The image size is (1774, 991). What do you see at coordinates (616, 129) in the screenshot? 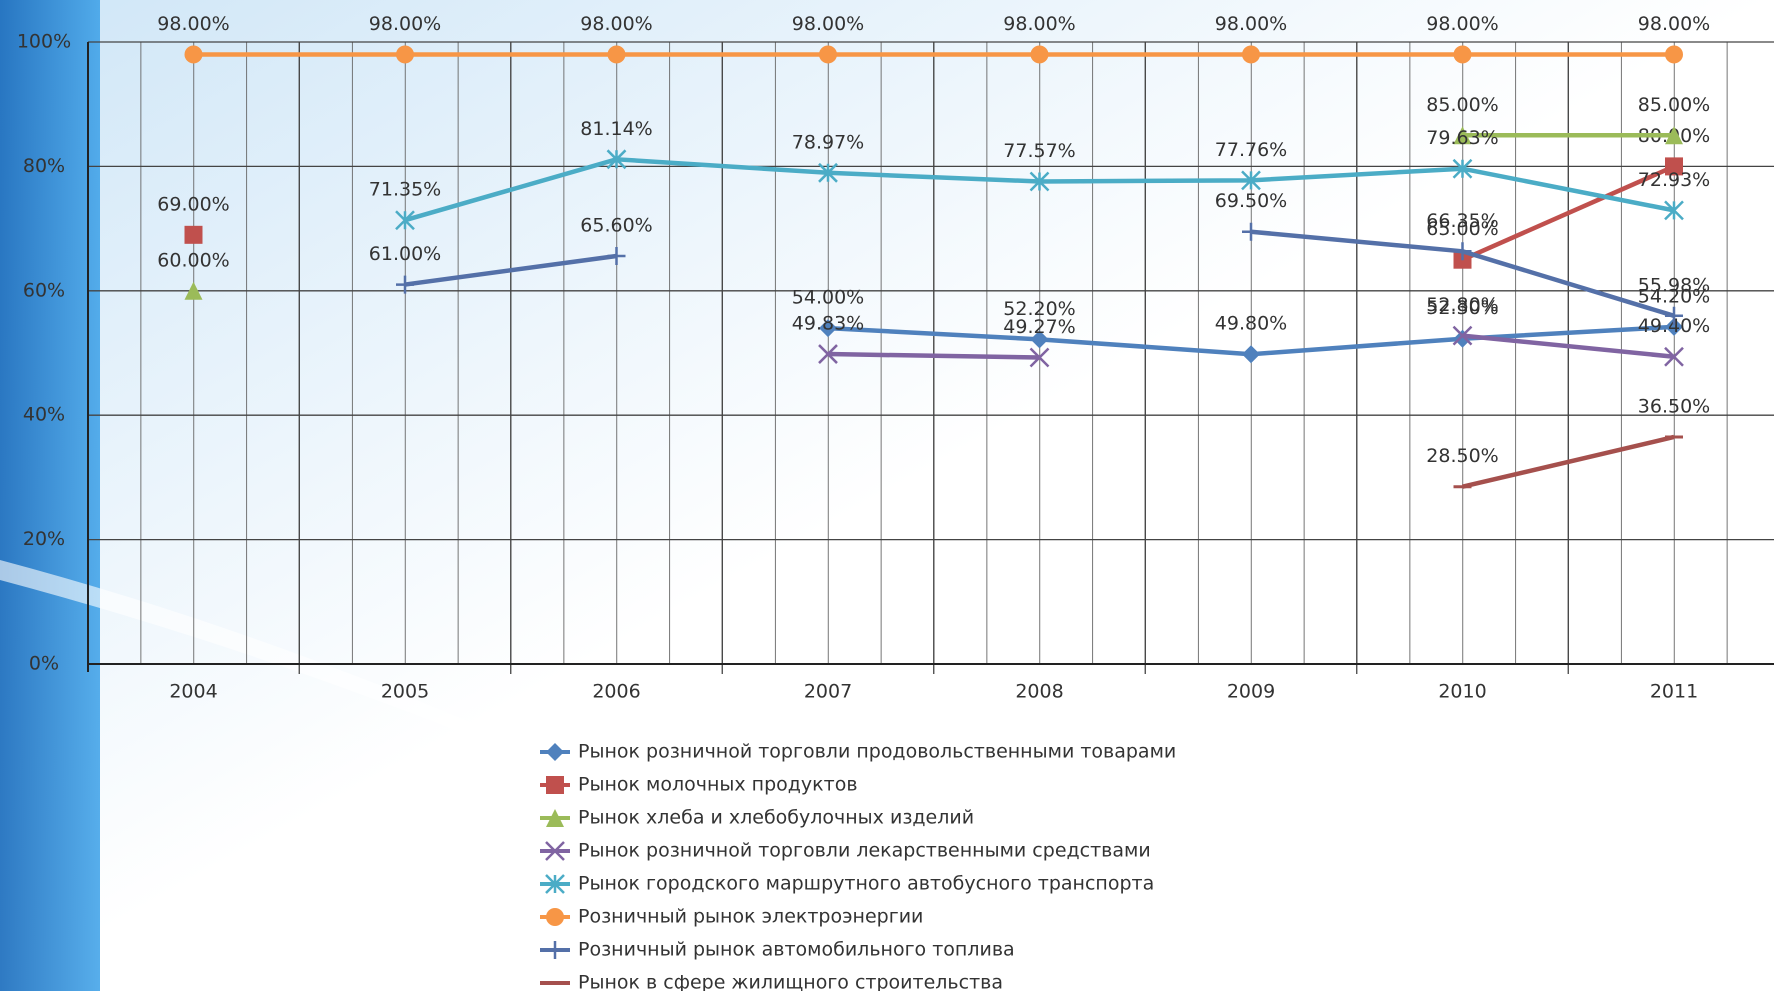
I see `data-label: 81.14%` at bounding box center [616, 129].